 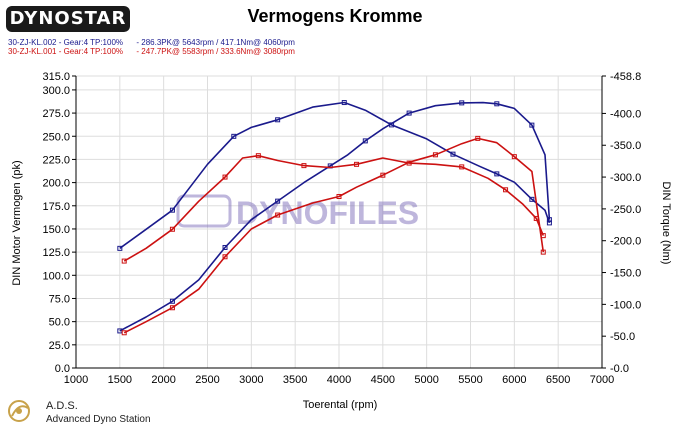 I want to click on y-tick-label: 0.0, so click(x=62, y=369).